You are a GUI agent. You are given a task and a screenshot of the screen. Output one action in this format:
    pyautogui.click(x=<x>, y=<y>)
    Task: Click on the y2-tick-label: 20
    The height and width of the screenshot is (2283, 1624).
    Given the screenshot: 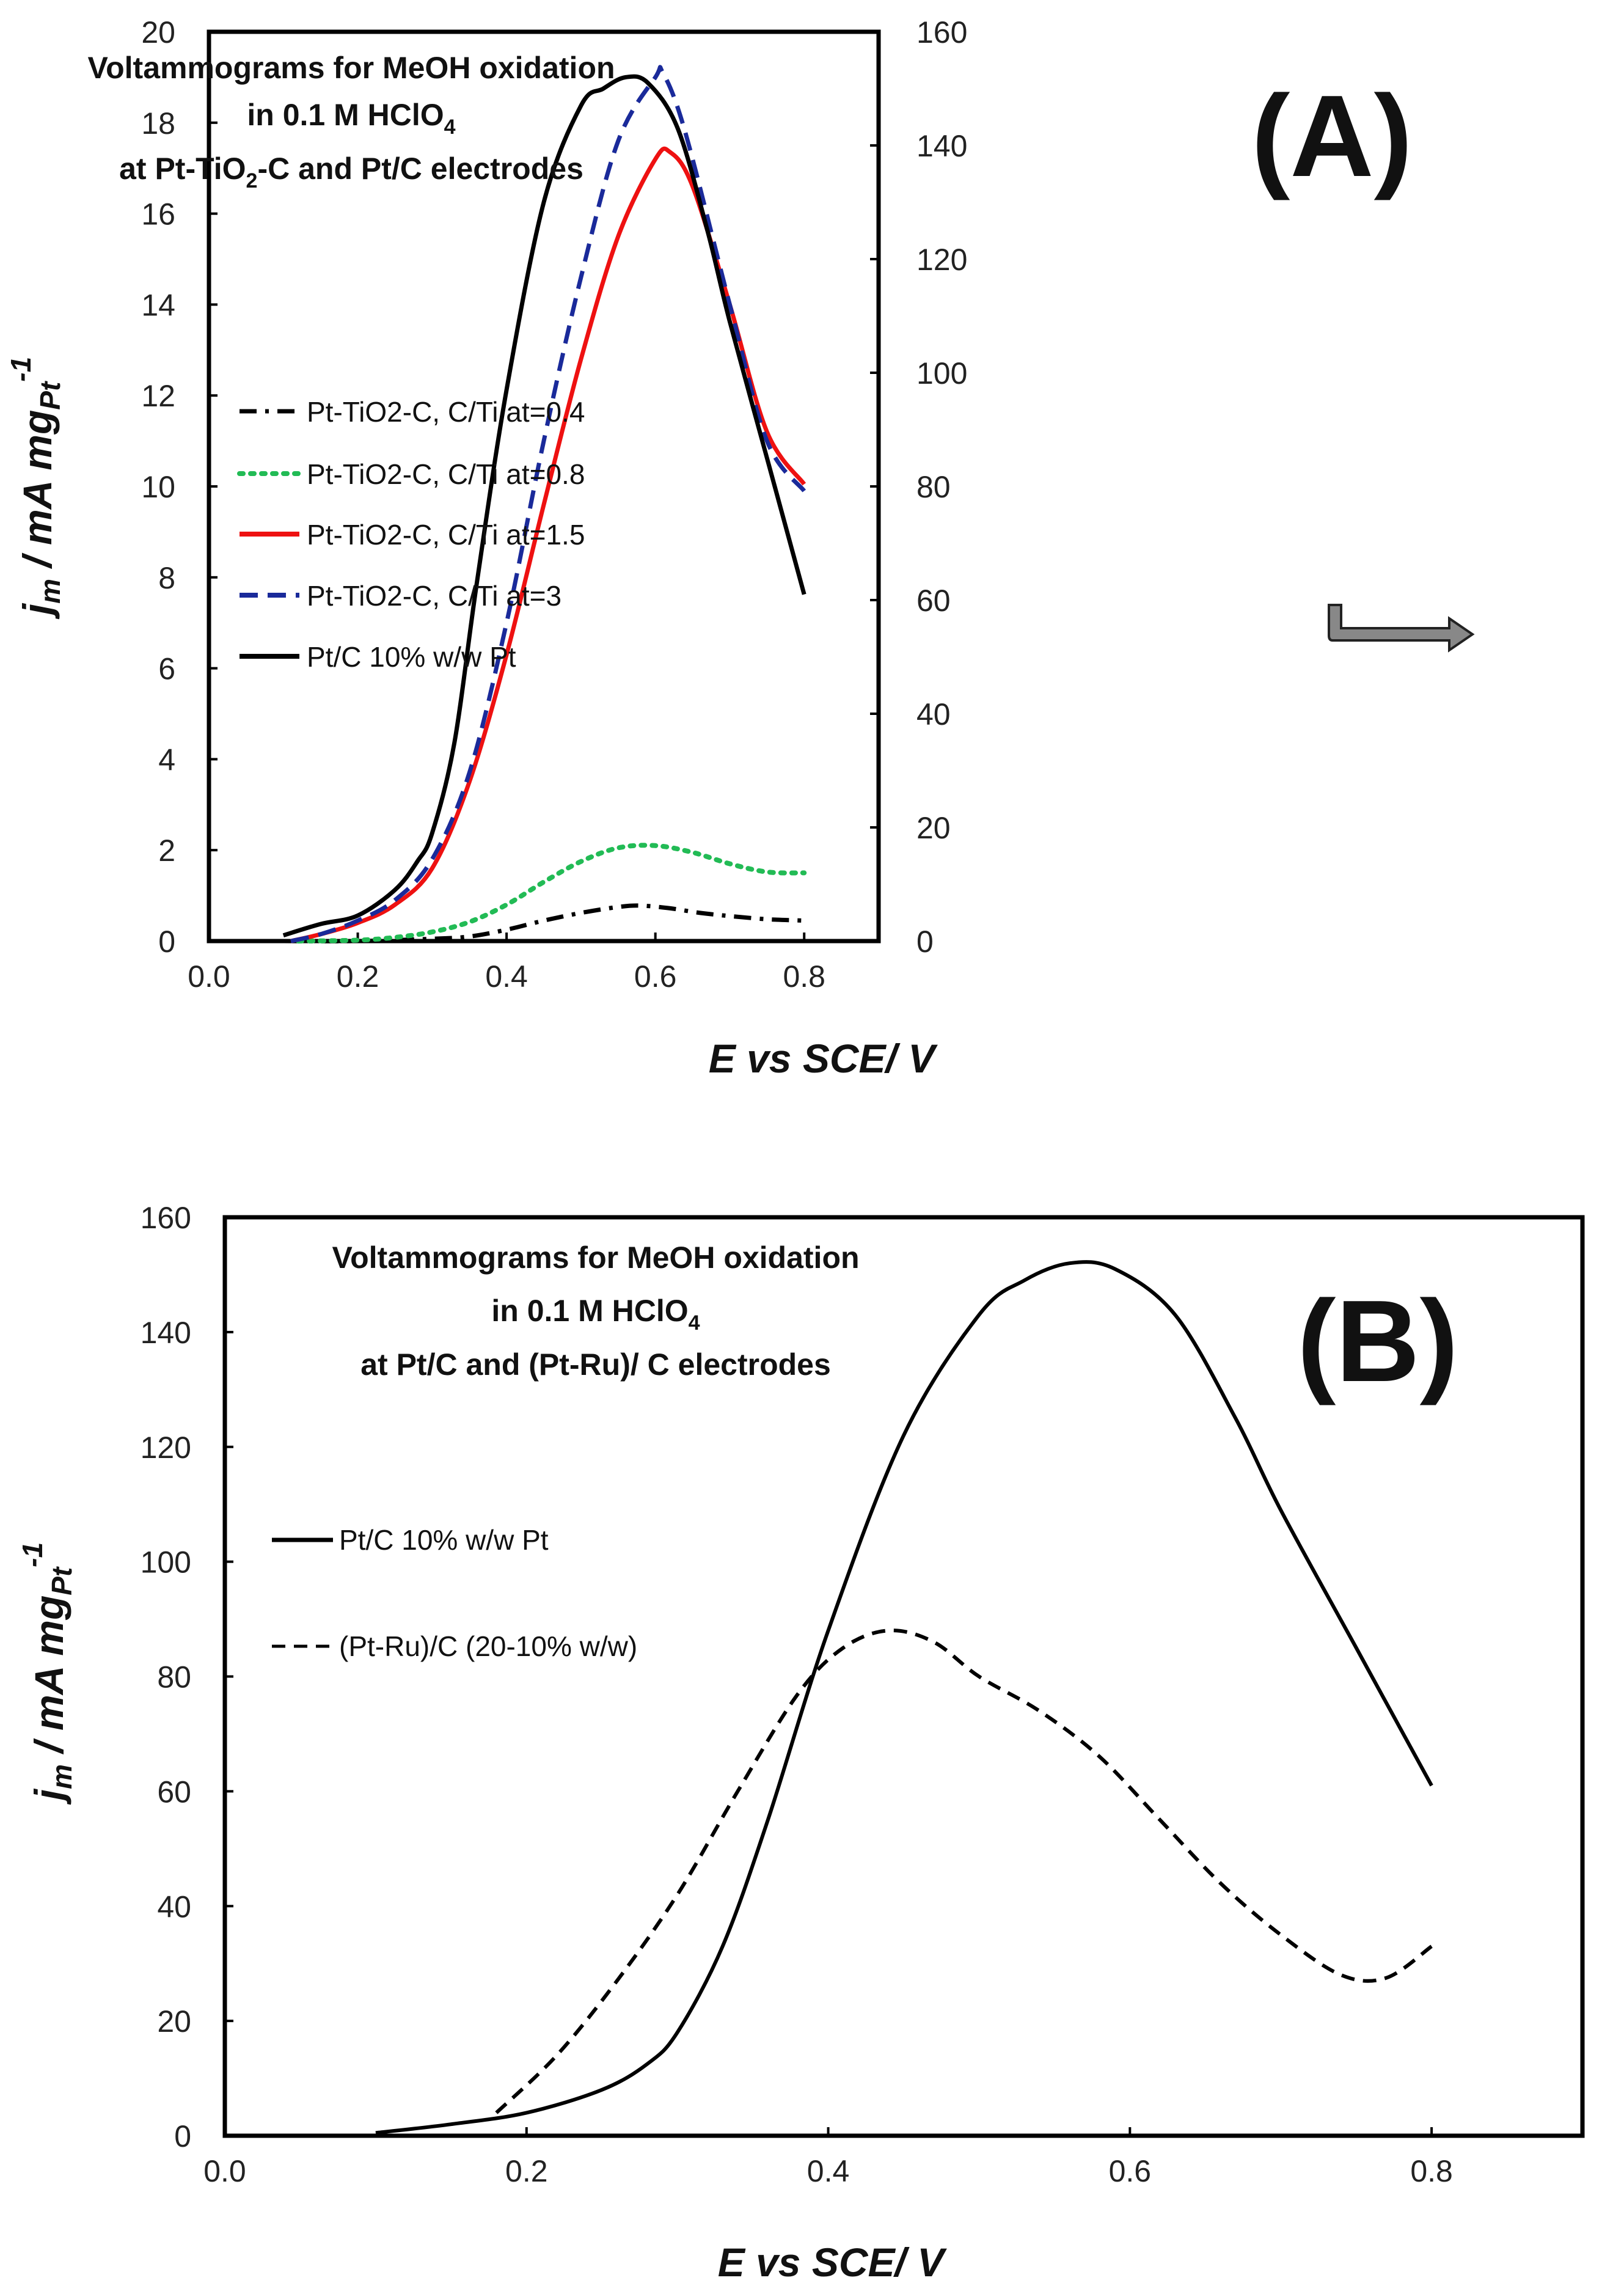 What is the action you would take?
    pyautogui.click(x=933, y=828)
    